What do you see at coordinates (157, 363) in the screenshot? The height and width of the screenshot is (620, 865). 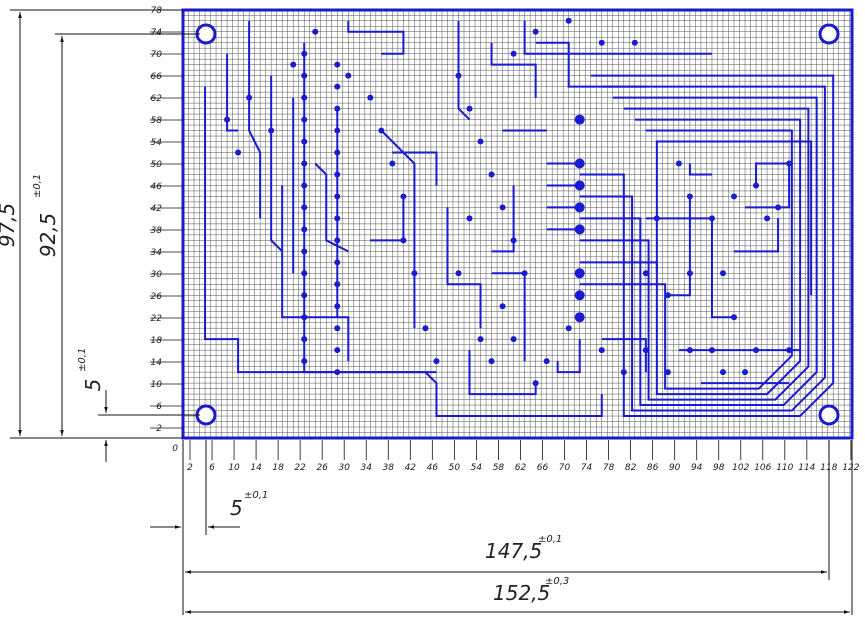 I see `y-scale-label: 14` at bounding box center [157, 363].